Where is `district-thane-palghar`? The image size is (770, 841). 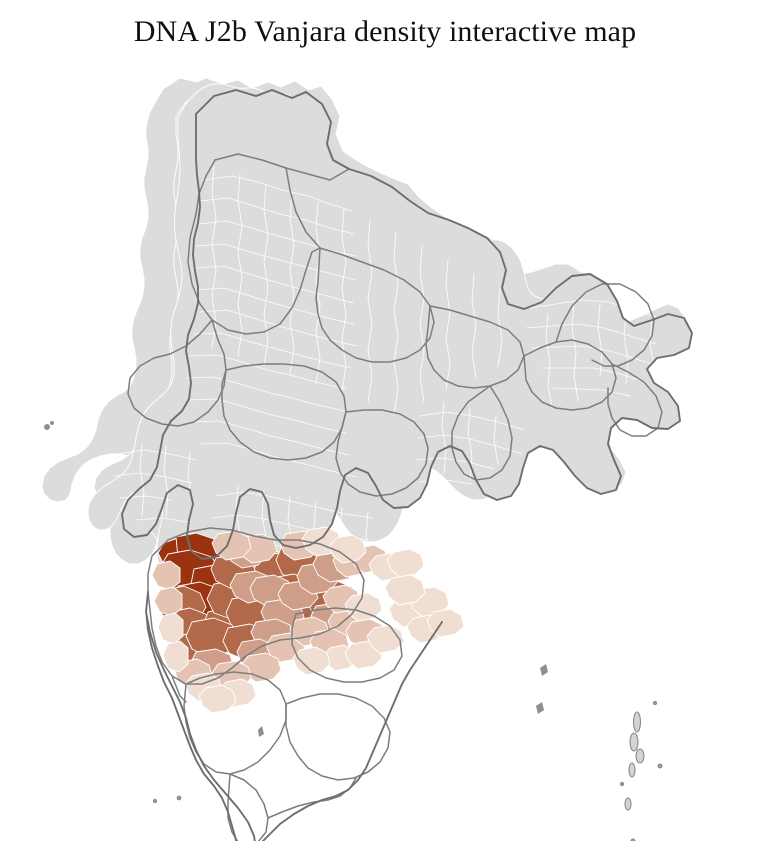
district-thane-palghar is located at coordinates (166, 575).